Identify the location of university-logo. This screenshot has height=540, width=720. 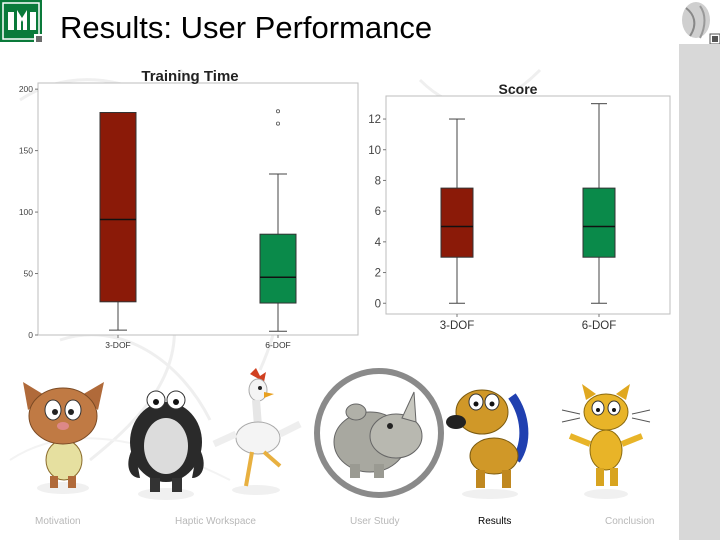
(22, 22).